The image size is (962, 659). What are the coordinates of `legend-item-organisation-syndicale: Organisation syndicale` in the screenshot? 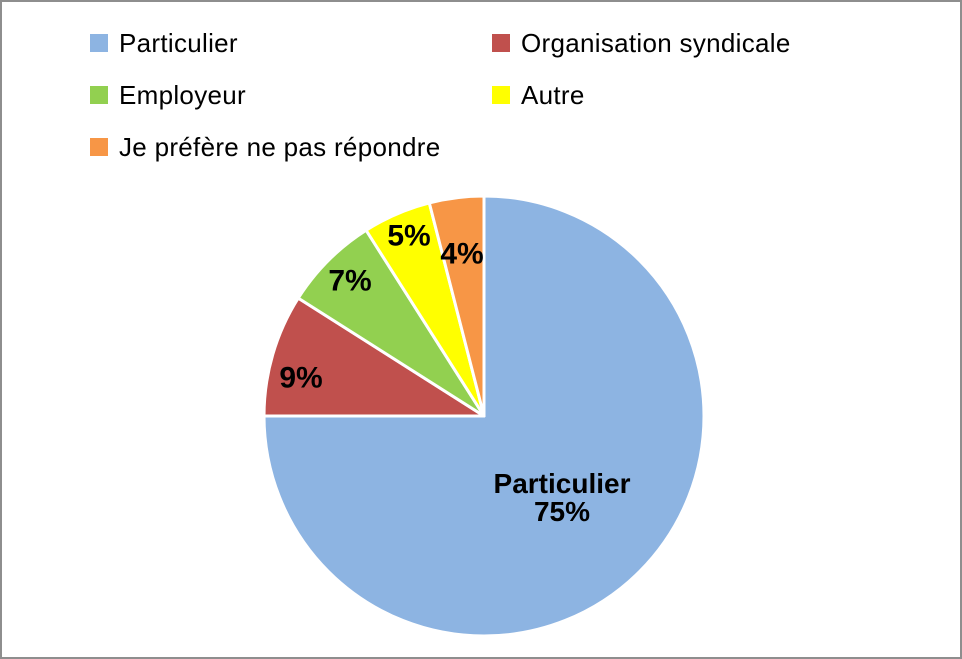 It's located at (641, 43).